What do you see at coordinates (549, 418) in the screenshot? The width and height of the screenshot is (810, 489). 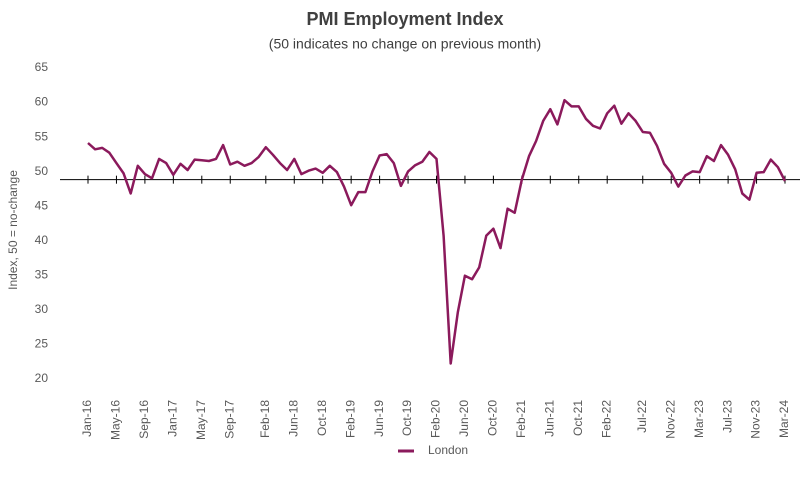 I see `x-tick-label: Jun-21` at bounding box center [549, 418].